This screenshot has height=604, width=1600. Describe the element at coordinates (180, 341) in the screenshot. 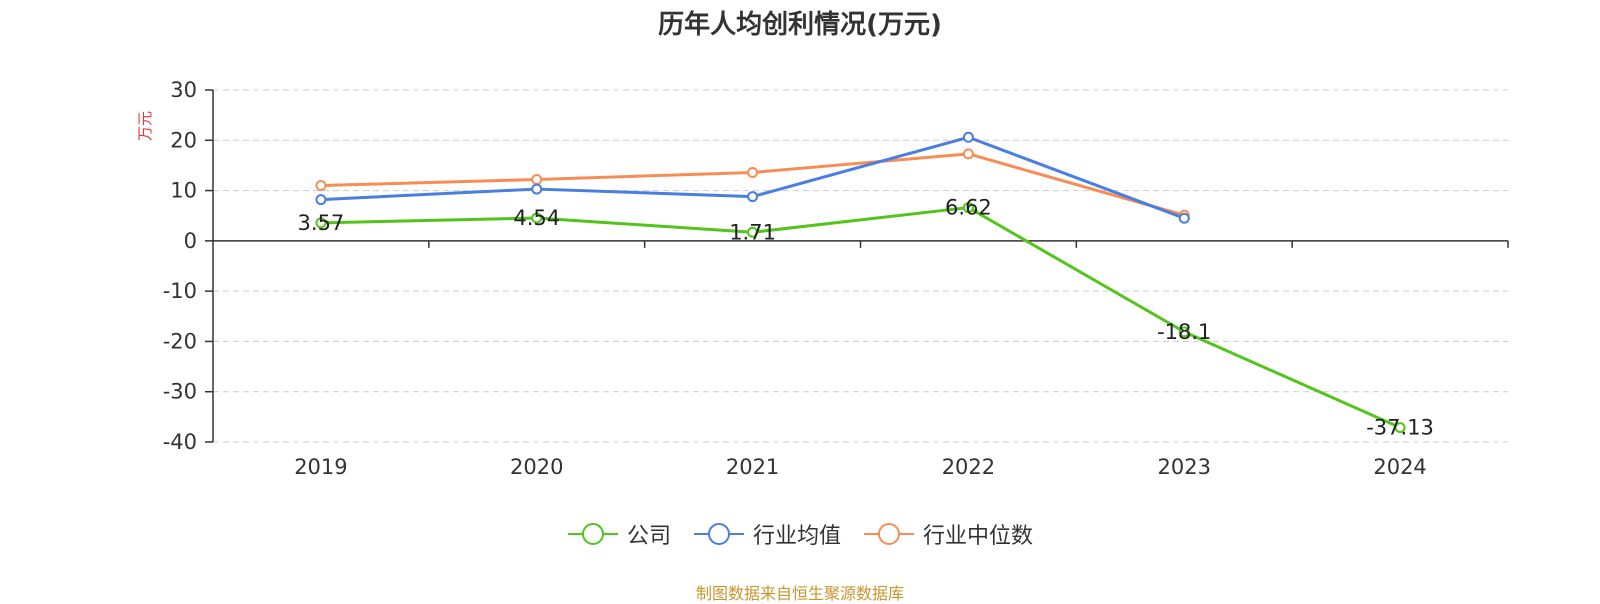

I see `y-tick-label: -20` at that location.